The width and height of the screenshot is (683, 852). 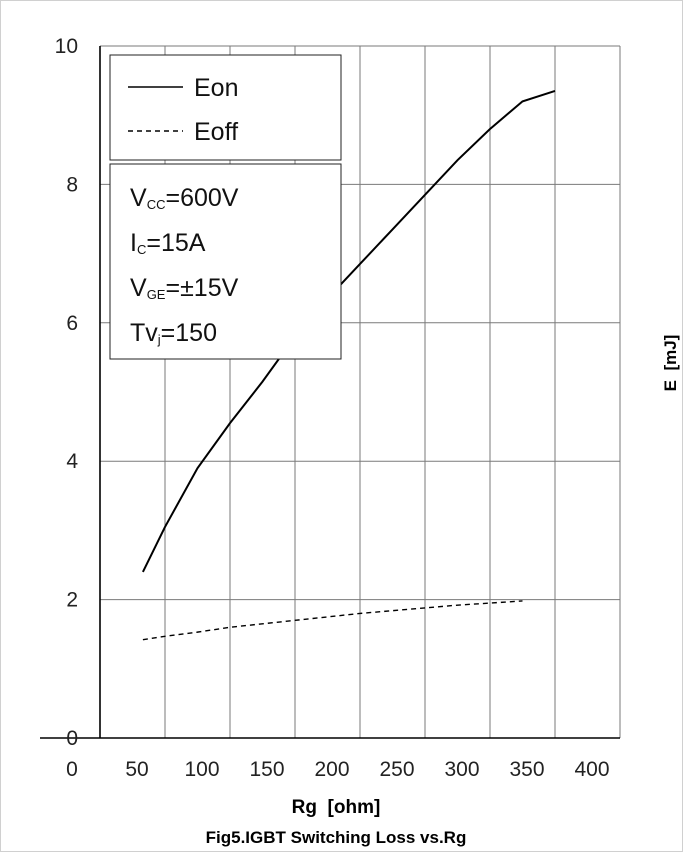 What do you see at coordinates (591, 769) in the screenshot?
I see `x-tick-label-8: 400` at bounding box center [591, 769].